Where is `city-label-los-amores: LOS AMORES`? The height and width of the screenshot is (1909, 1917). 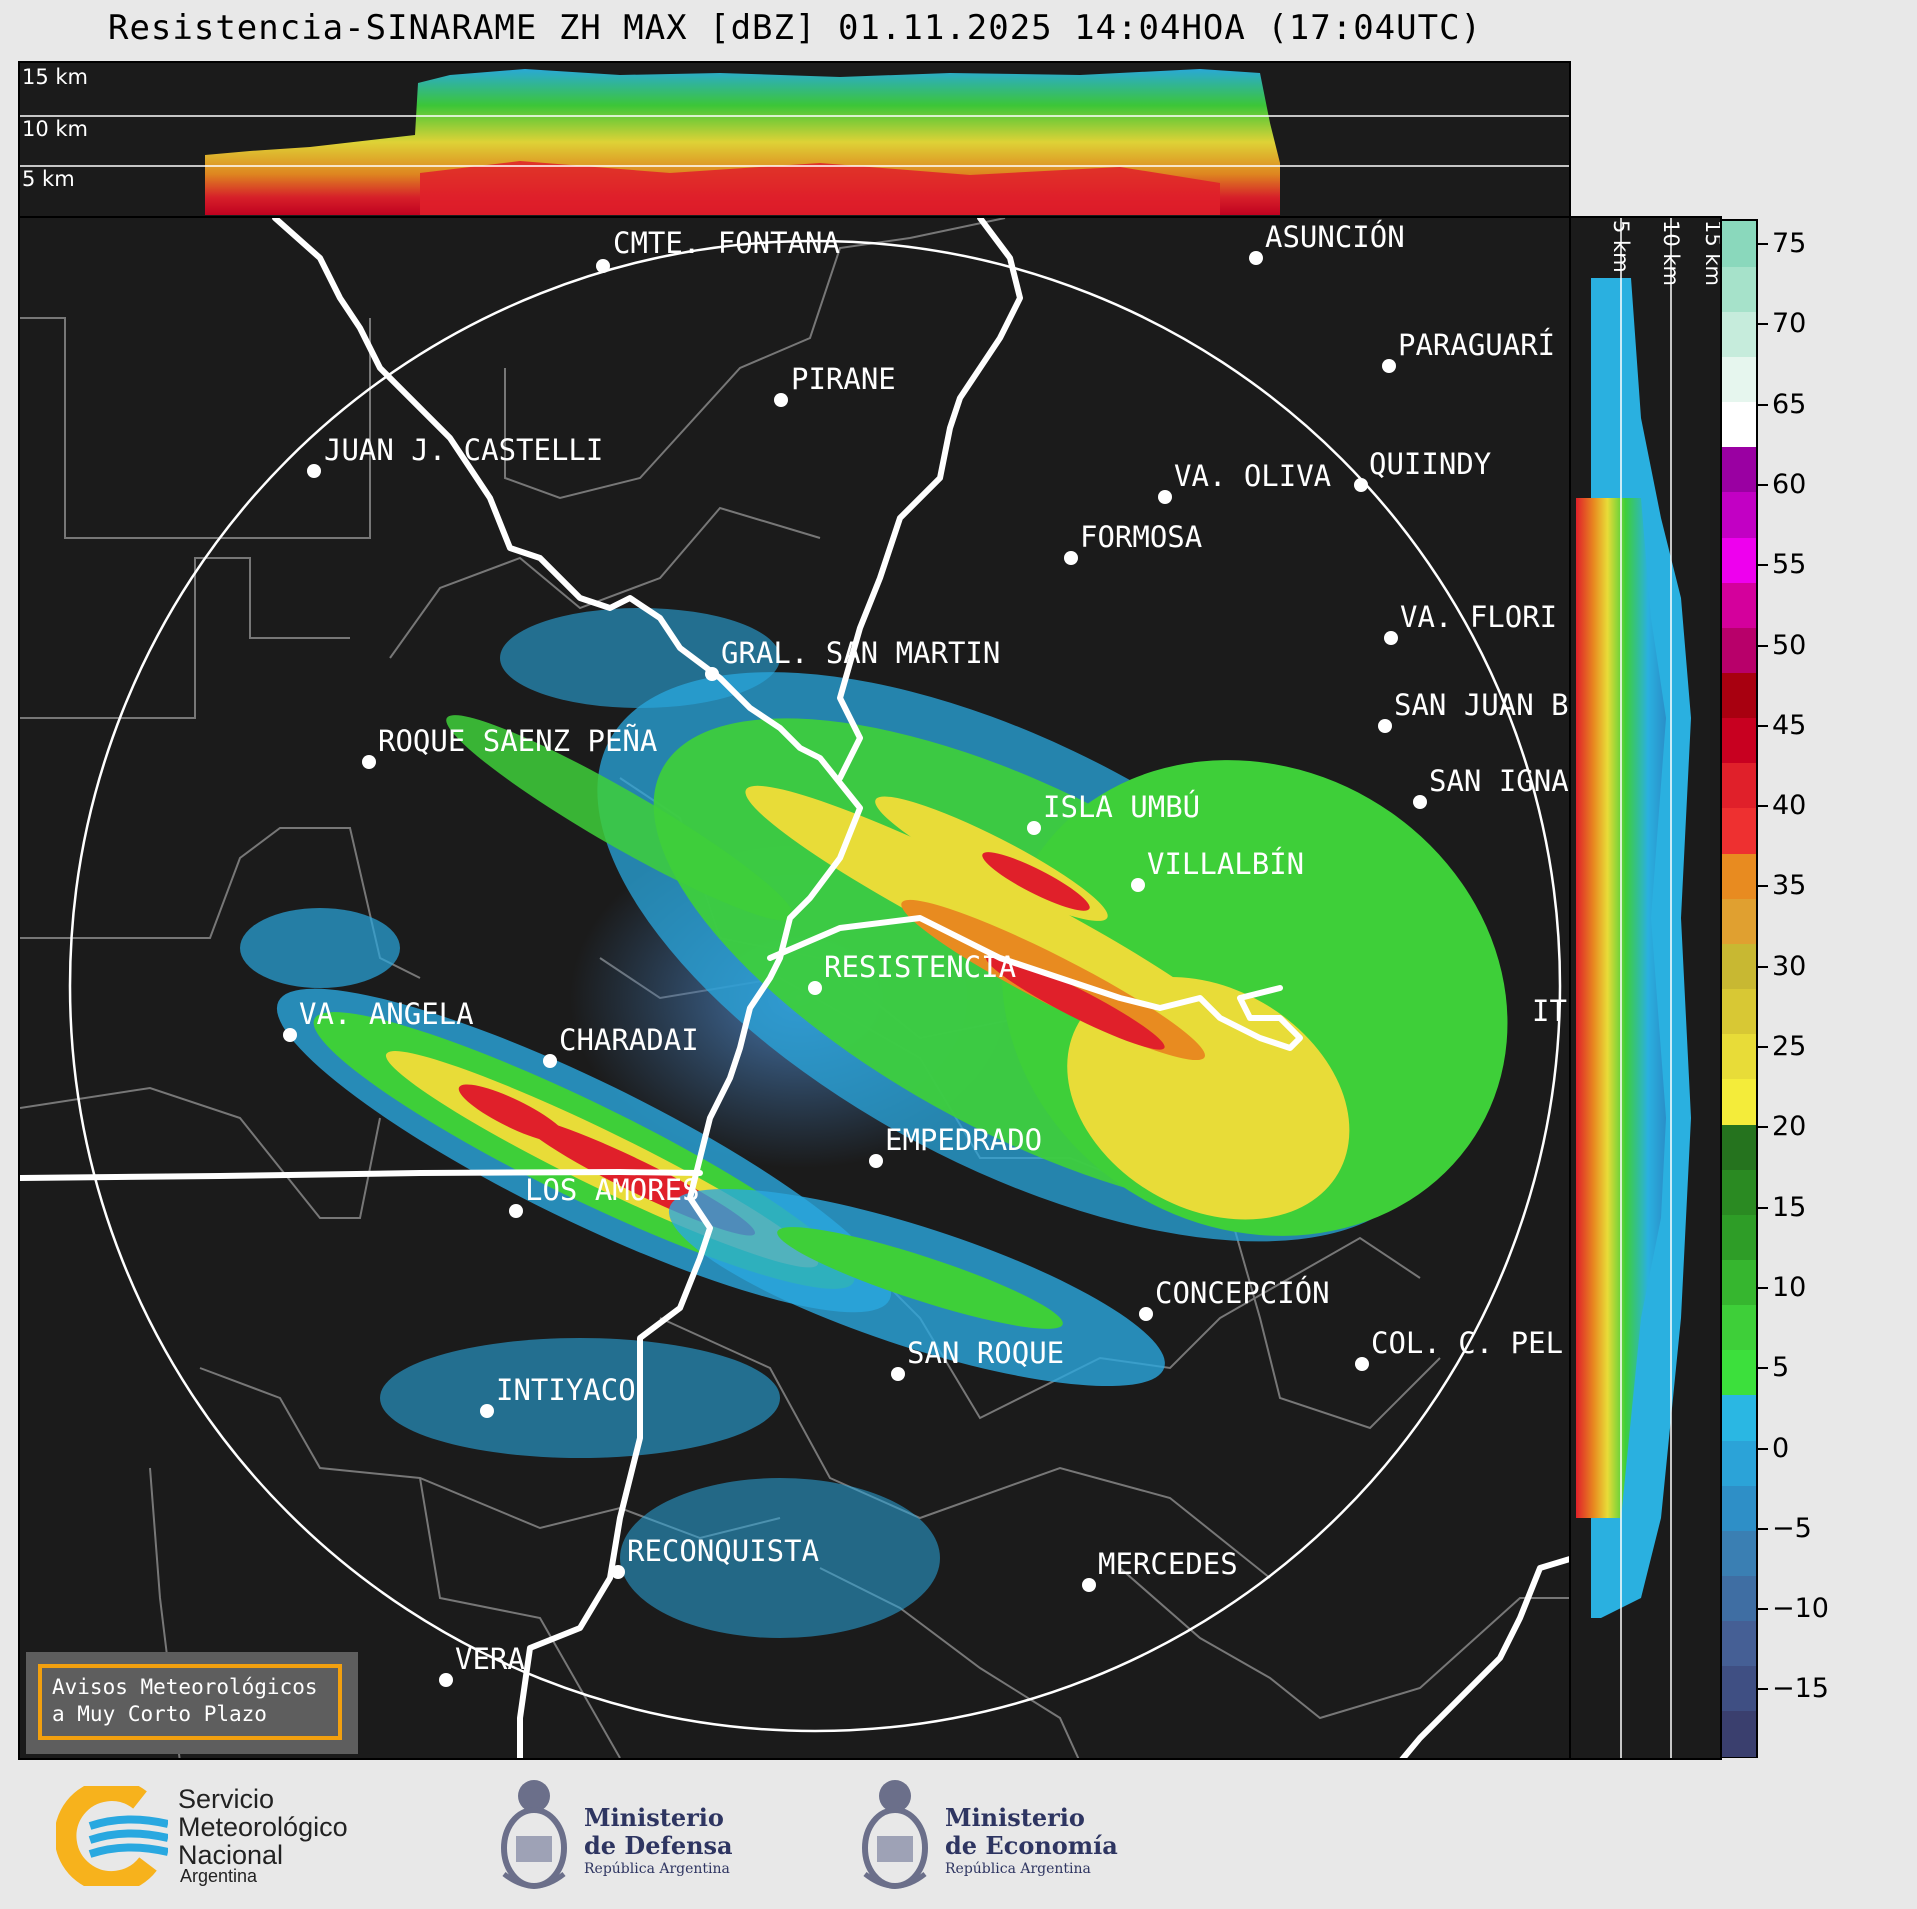 city-label-los-amores: LOS AMORES is located at coordinates (612, 1190).